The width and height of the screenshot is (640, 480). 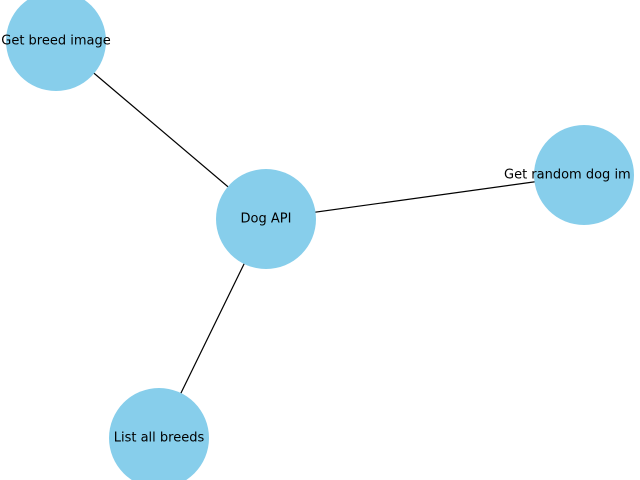 I want to click on node-get-random-dog-image: Get random dog im, so click(x=569, y=175).